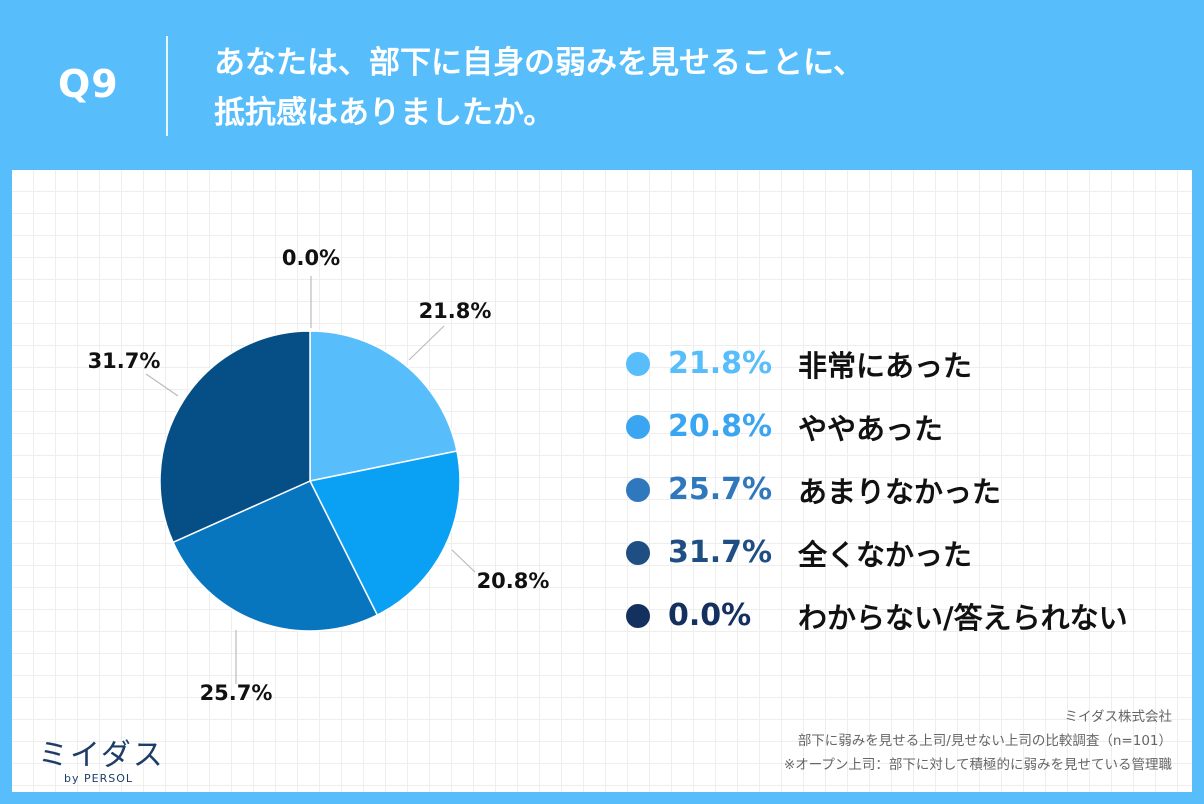  I want to click on data-label: 20.8%, so click(513, 581).